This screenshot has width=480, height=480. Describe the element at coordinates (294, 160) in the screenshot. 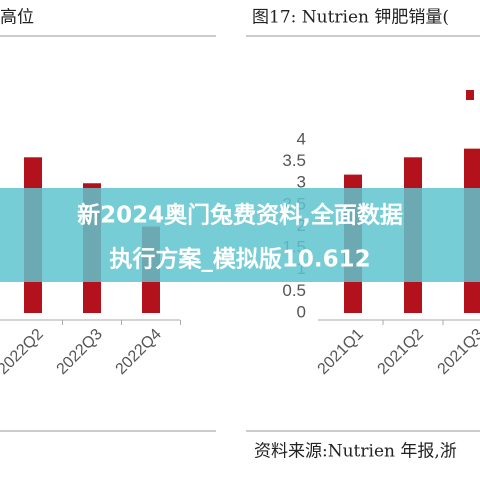

I see `y-tick-label: 3.5` at that location.